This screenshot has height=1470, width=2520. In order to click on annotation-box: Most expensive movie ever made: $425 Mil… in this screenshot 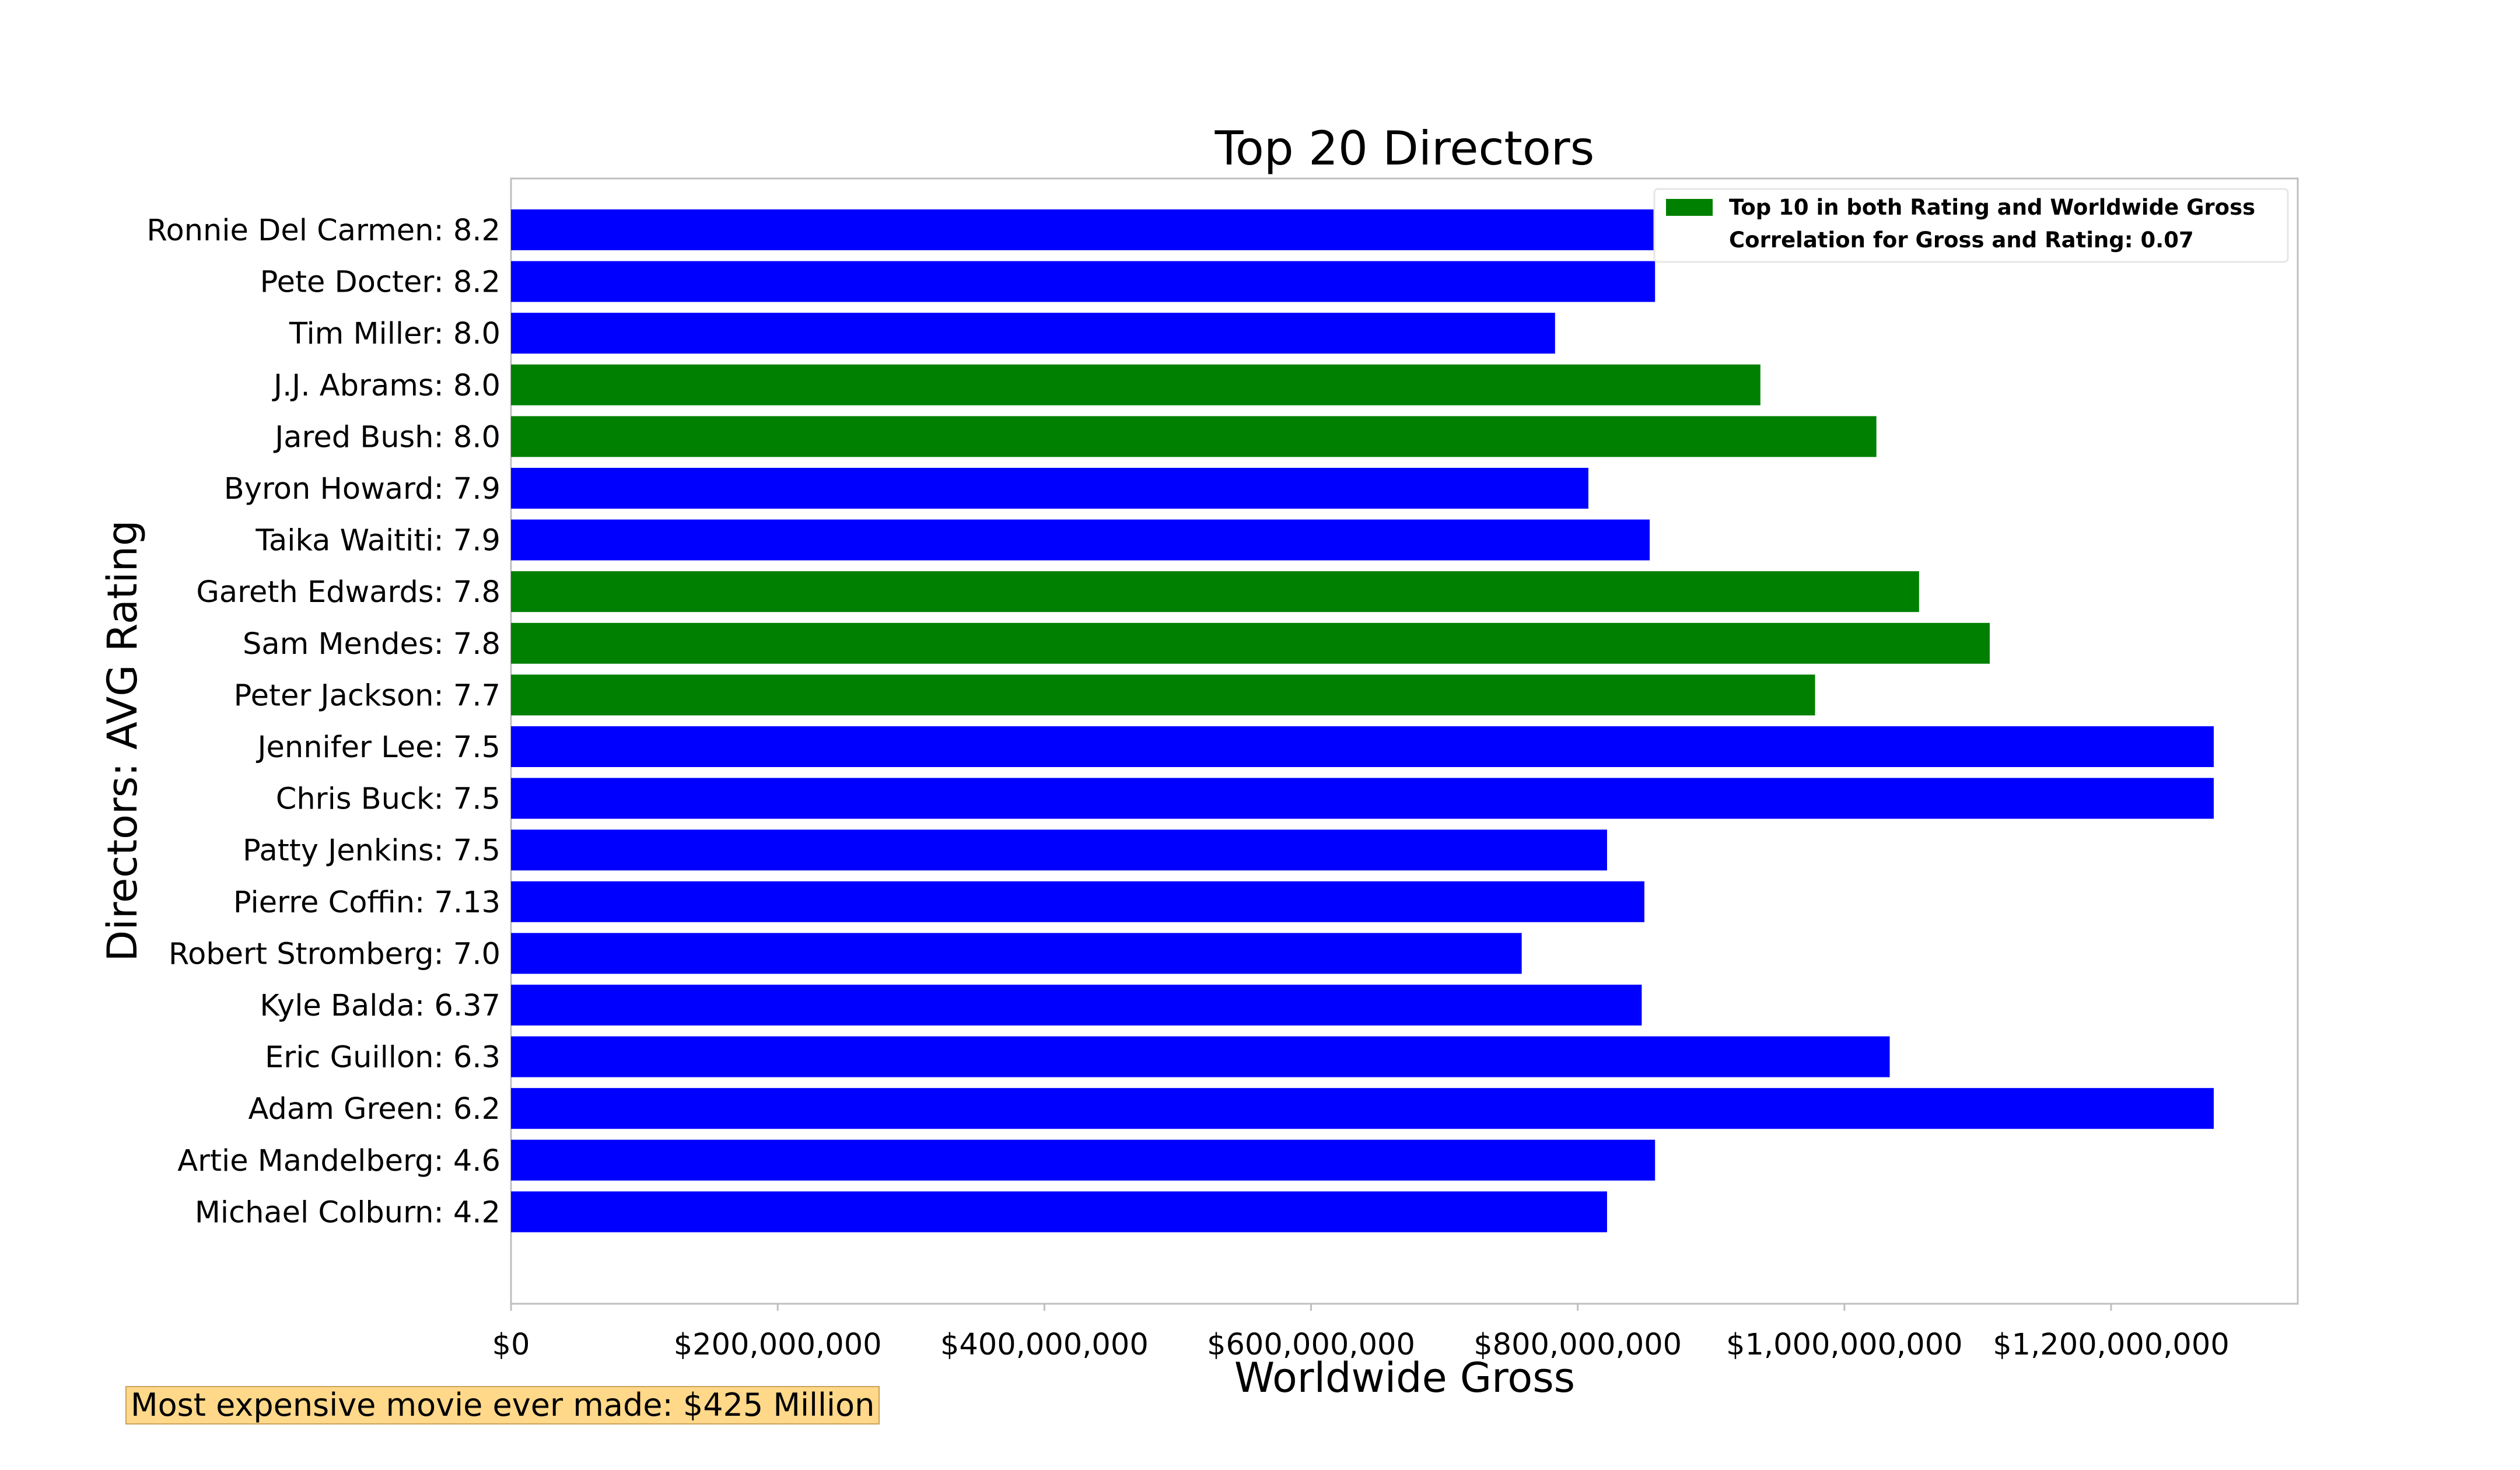, I will do `click(502, 1405)`.